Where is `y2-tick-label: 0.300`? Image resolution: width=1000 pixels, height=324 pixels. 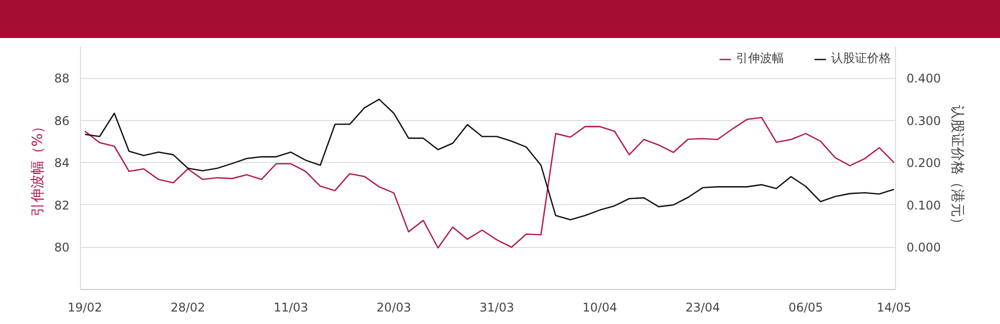
y2-tick-label: 0.300 is located at coordinates (923, 121).